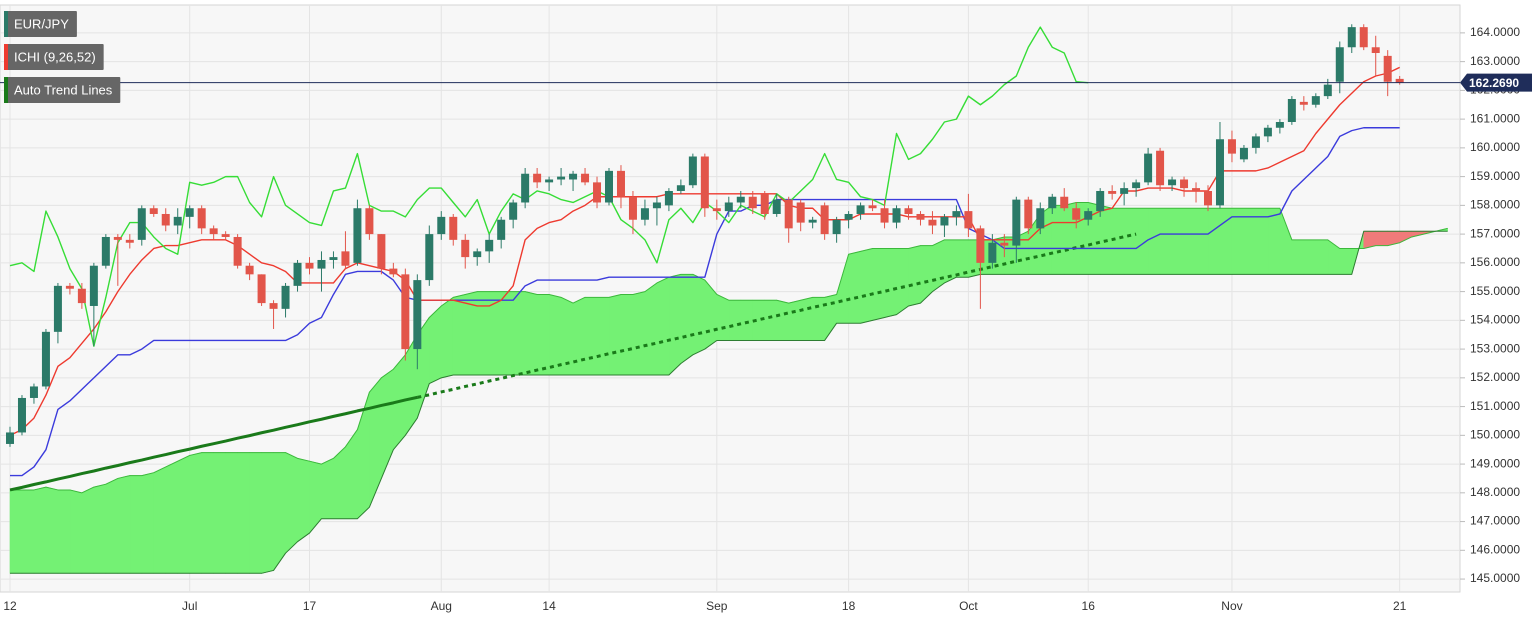 The width and height of the screenshot is (1536, 634). What do you see at coordinates (549, 606) in the screenshot?
I see `x-tick-label: 14` at bounding box center [549, 606].